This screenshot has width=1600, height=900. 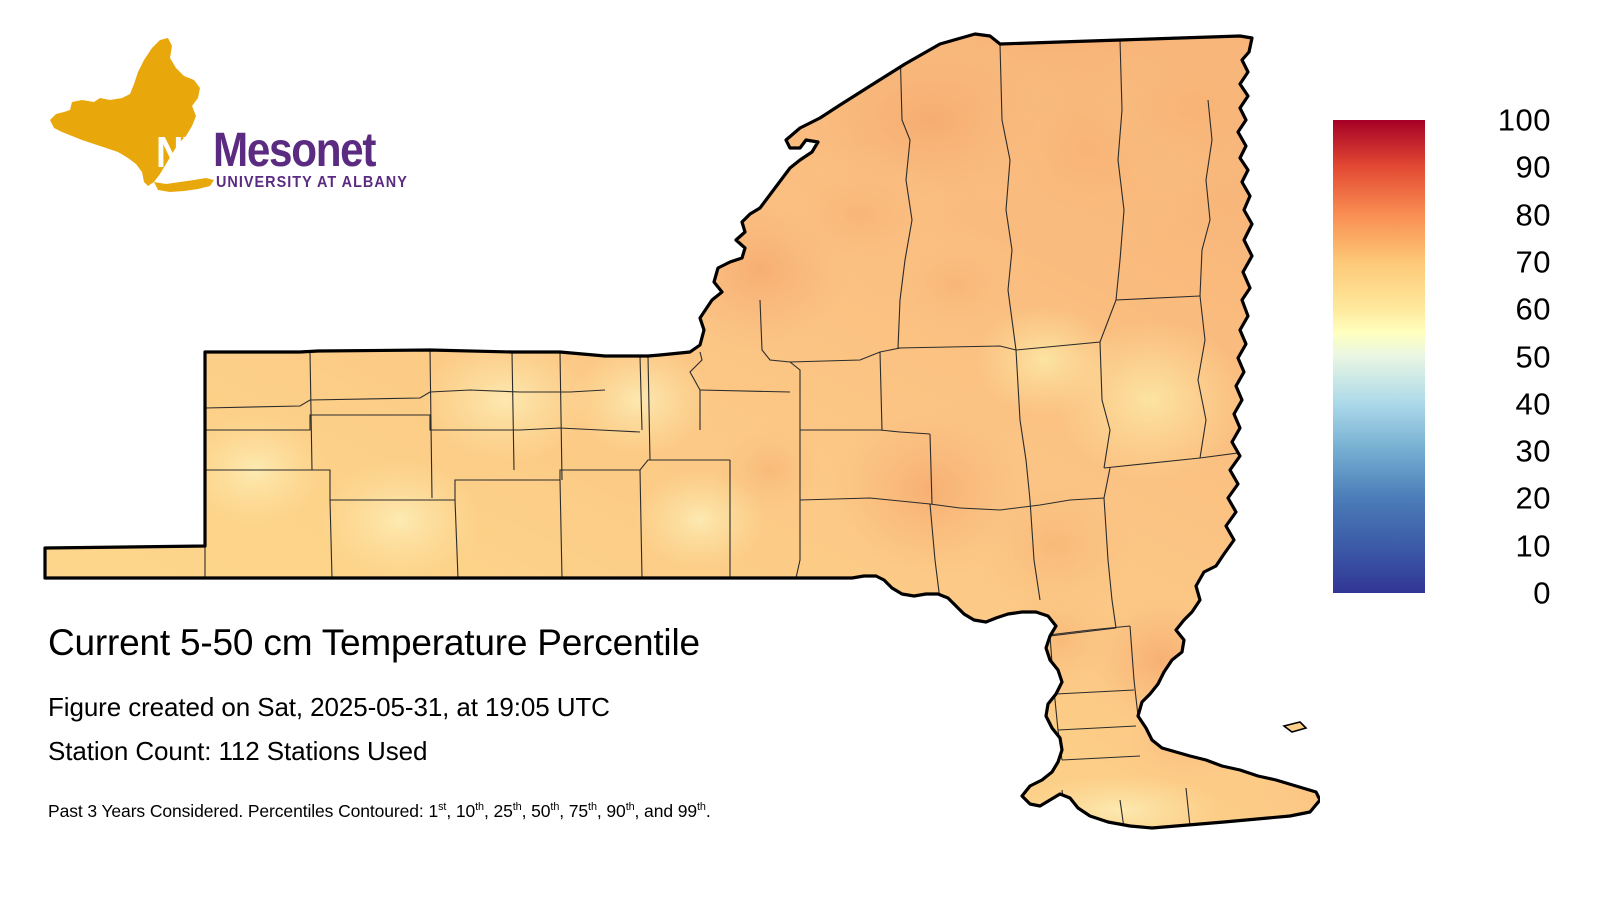 I want to click on nys-mesonet-logo: NYS Mesonet UNIVERSITY AT ALBANY, so click(x=227, y=114).